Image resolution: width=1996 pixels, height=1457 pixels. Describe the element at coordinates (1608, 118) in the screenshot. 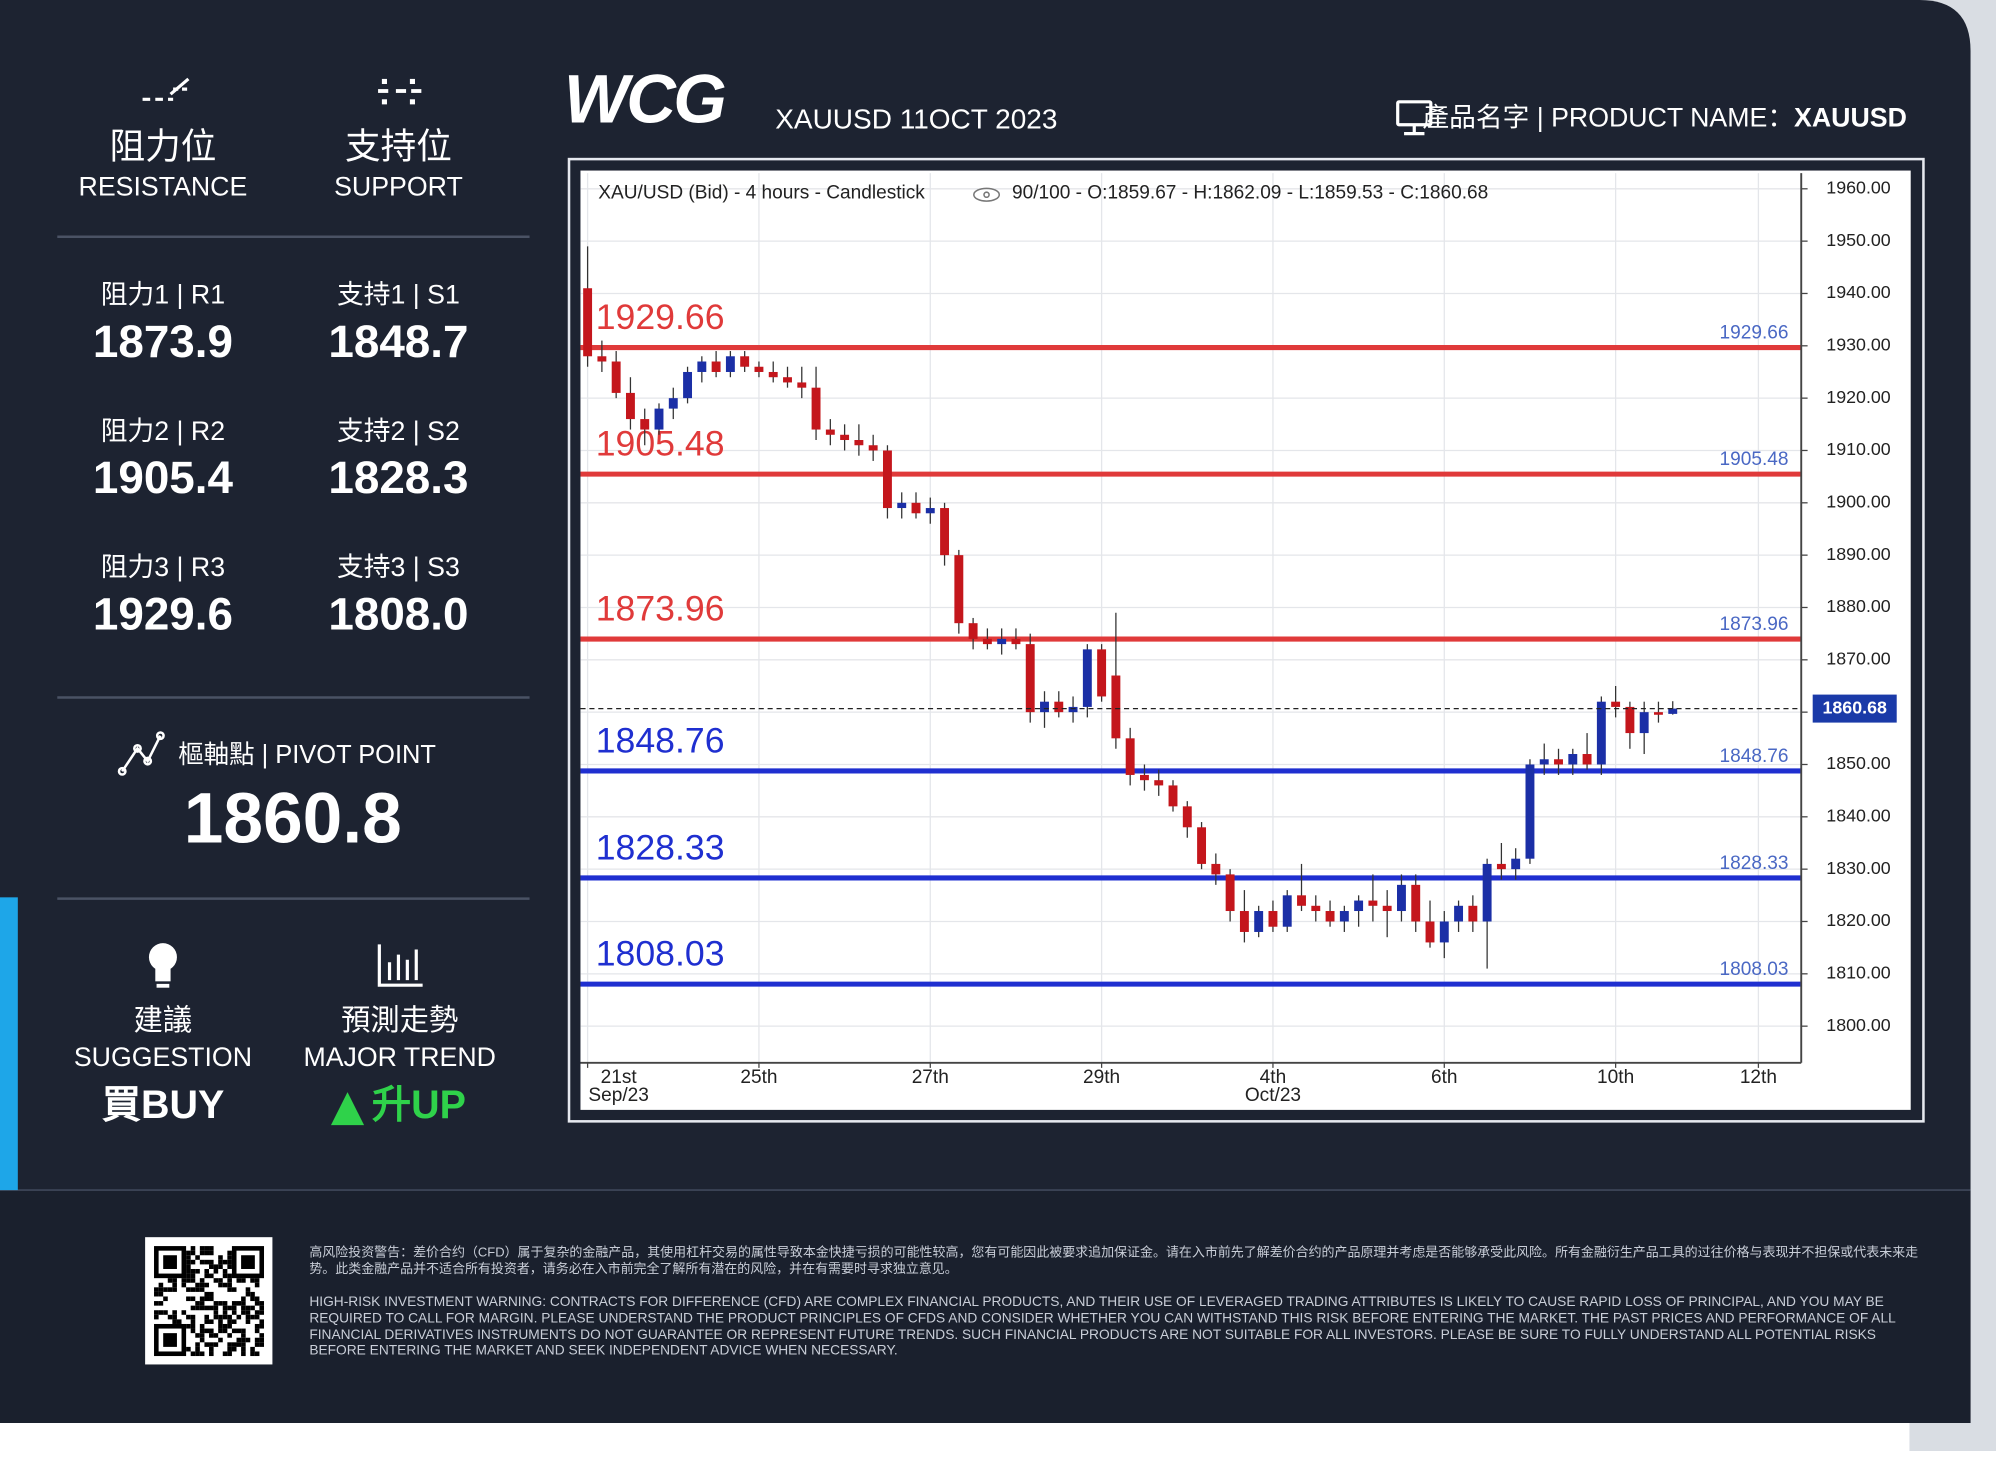

I see `product-label: 產品名字 | PRODUCT NAME：` at that location.